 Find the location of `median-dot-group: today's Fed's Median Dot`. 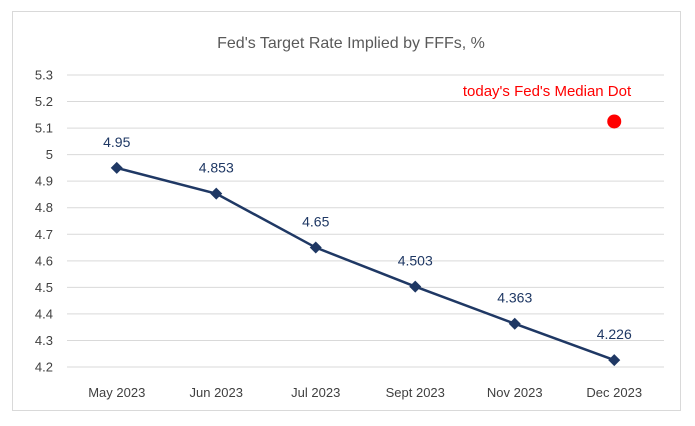

median-dot-group: today's Fed's Median Dot is located at coordinates (547, 106).